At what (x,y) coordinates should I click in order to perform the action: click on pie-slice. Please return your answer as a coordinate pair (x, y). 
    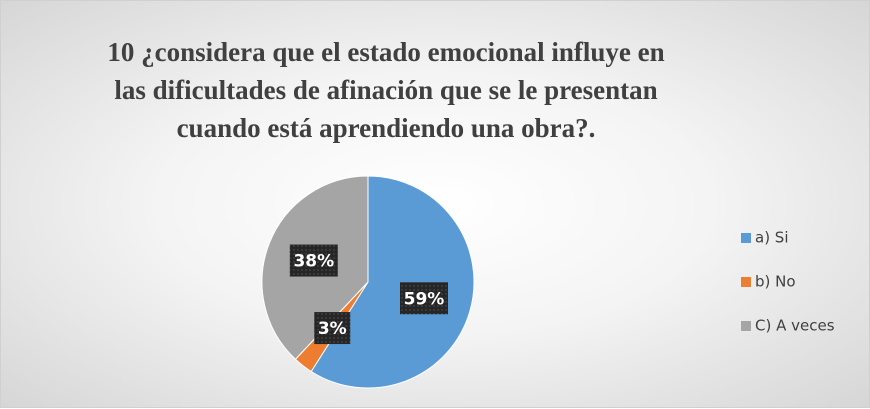
    Looking at the image, I should click on (392, 282).